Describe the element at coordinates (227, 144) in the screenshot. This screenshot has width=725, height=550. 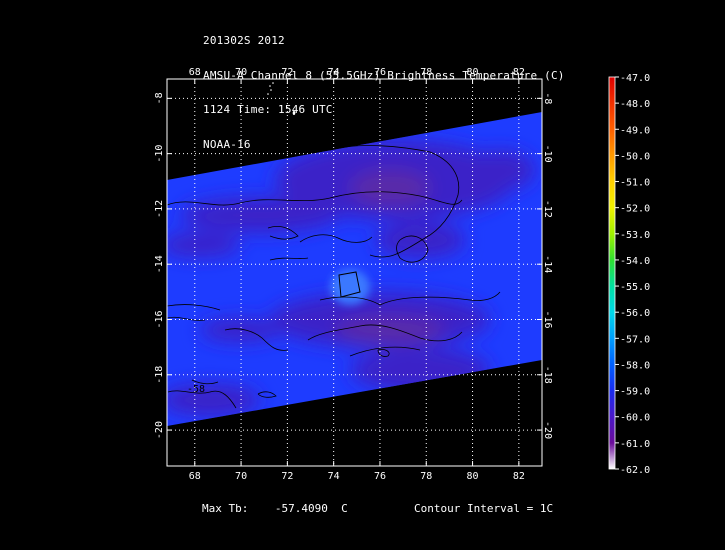
I see `header-satellite: NOAA-16` at that location.